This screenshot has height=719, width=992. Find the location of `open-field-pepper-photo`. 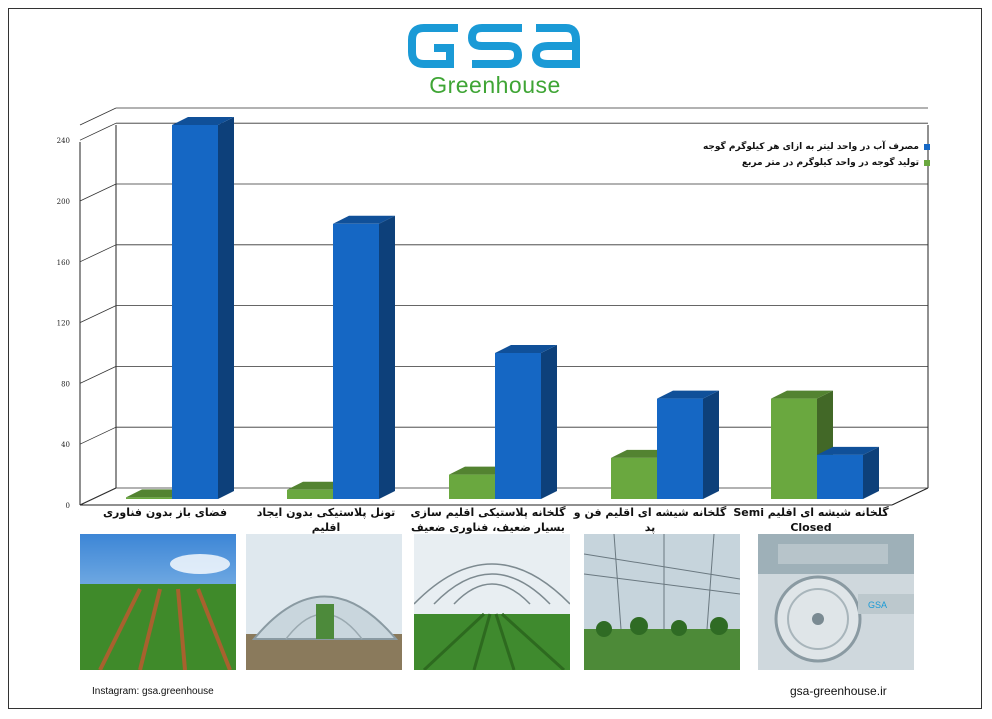

open-field-pepper-photo is located at coordinates (158, 602).